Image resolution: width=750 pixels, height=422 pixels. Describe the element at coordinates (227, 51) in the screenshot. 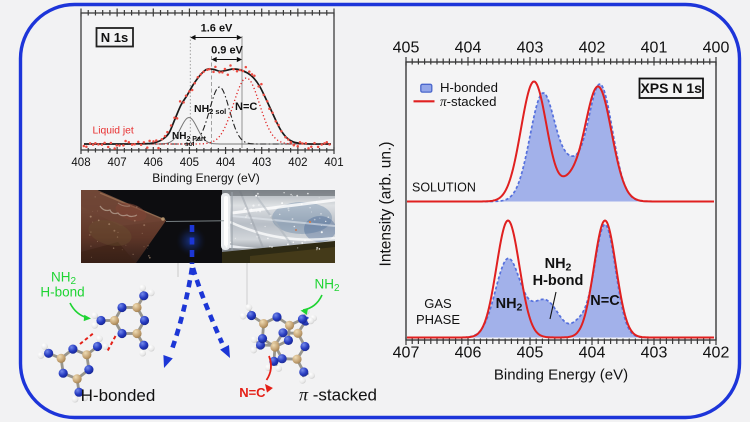

I see `svg-text: 0.9 eV` at that location.